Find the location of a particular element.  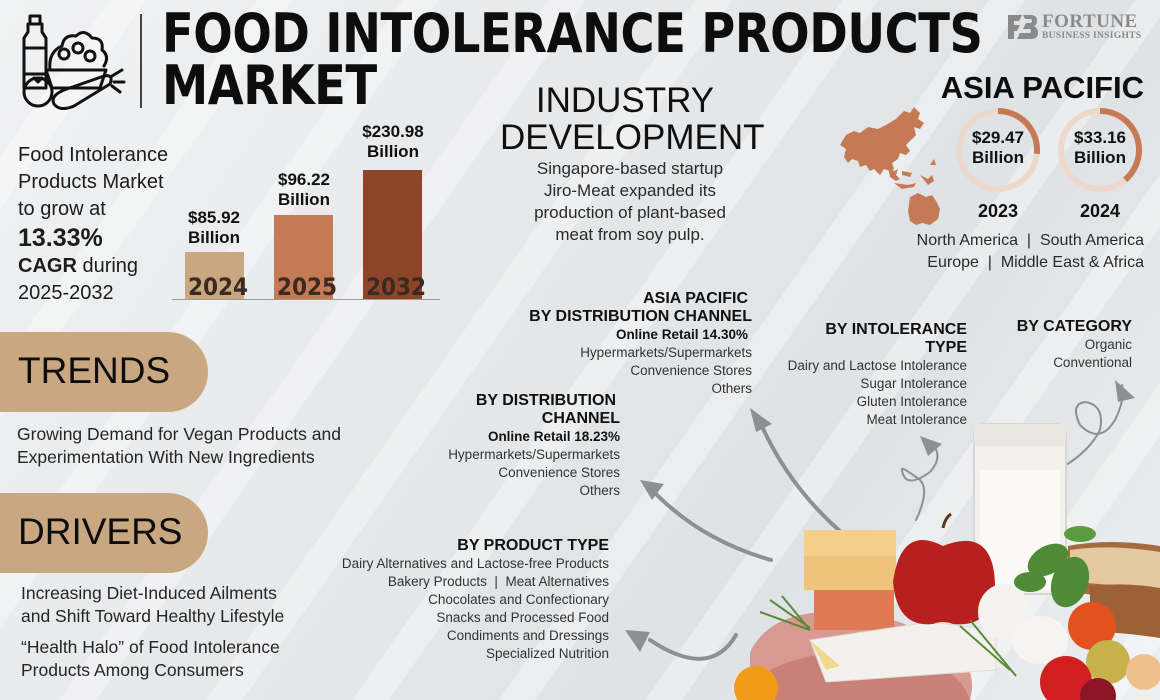

bread-slices-icon is located at coordinates (1114, 590).